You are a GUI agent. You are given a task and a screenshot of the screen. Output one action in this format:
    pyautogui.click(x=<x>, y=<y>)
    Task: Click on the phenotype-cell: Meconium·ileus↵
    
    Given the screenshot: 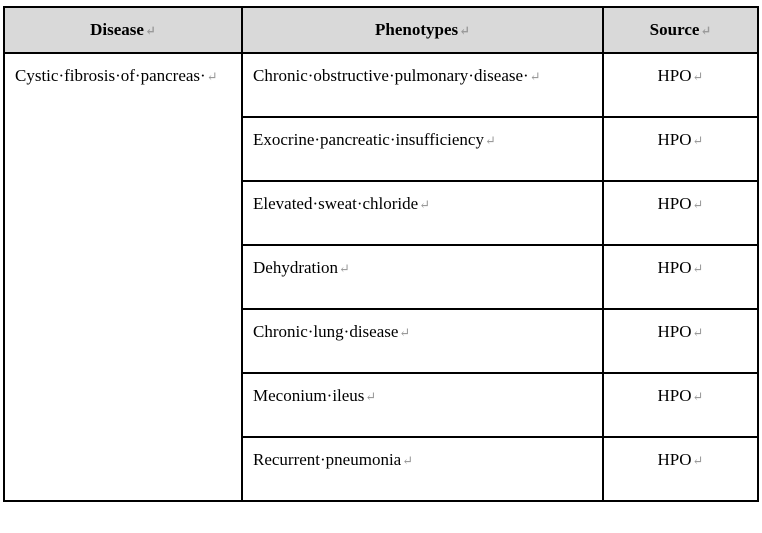 What is the action you would take?
    pyautogui.click(x=422, y=405)
    